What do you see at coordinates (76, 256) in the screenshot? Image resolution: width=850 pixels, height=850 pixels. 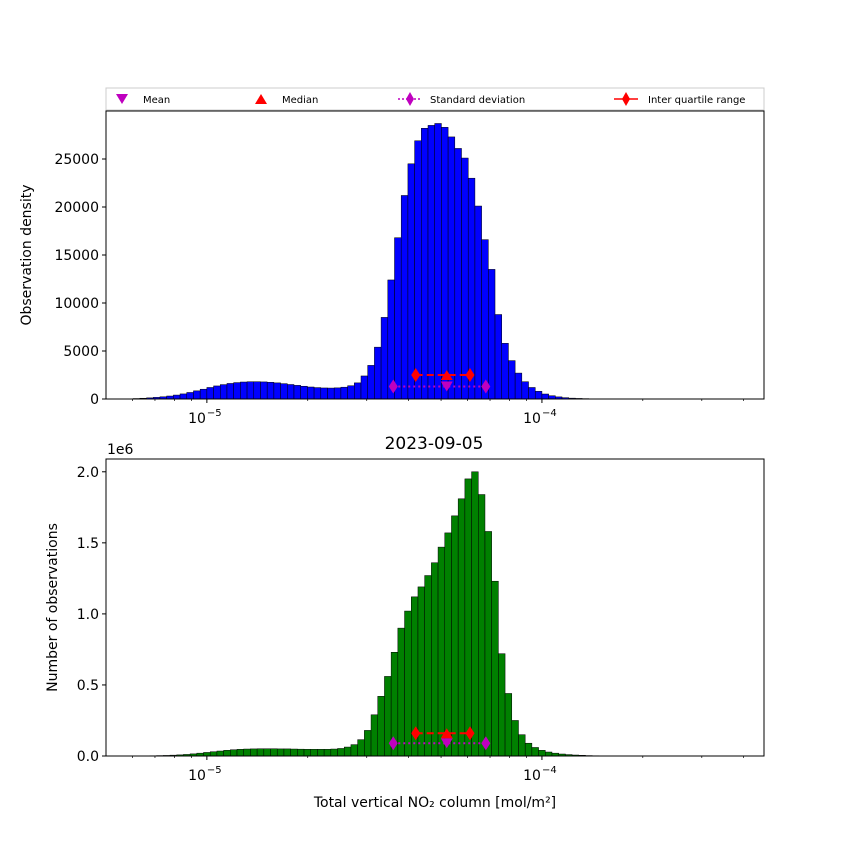 I see `y-tick-label: 15000` at bounding box center [76, 256].